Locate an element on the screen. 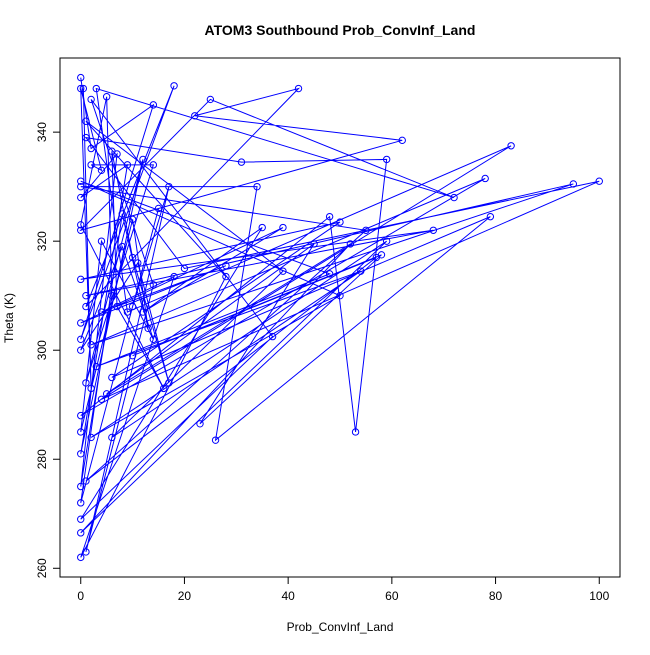 This screenshot has height=655, width=650. x-tick-label: 60 is located at coordinates (392, 596).